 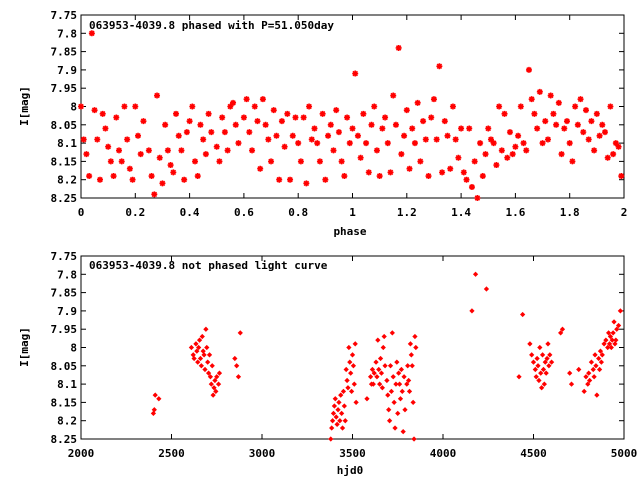 I want to click on phased-y-tick-label: 7.9, so click(x=67, y=70).